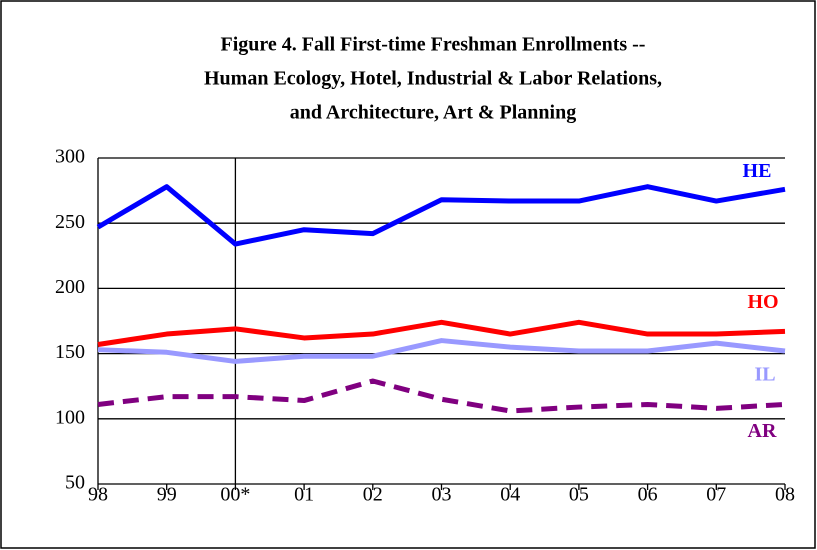 This screenshot has width=817, height=550. What do you see at coordinates (70, 417) in the screenshot?
I see `y-tick-label: 100` at bounding box center [70, 417].